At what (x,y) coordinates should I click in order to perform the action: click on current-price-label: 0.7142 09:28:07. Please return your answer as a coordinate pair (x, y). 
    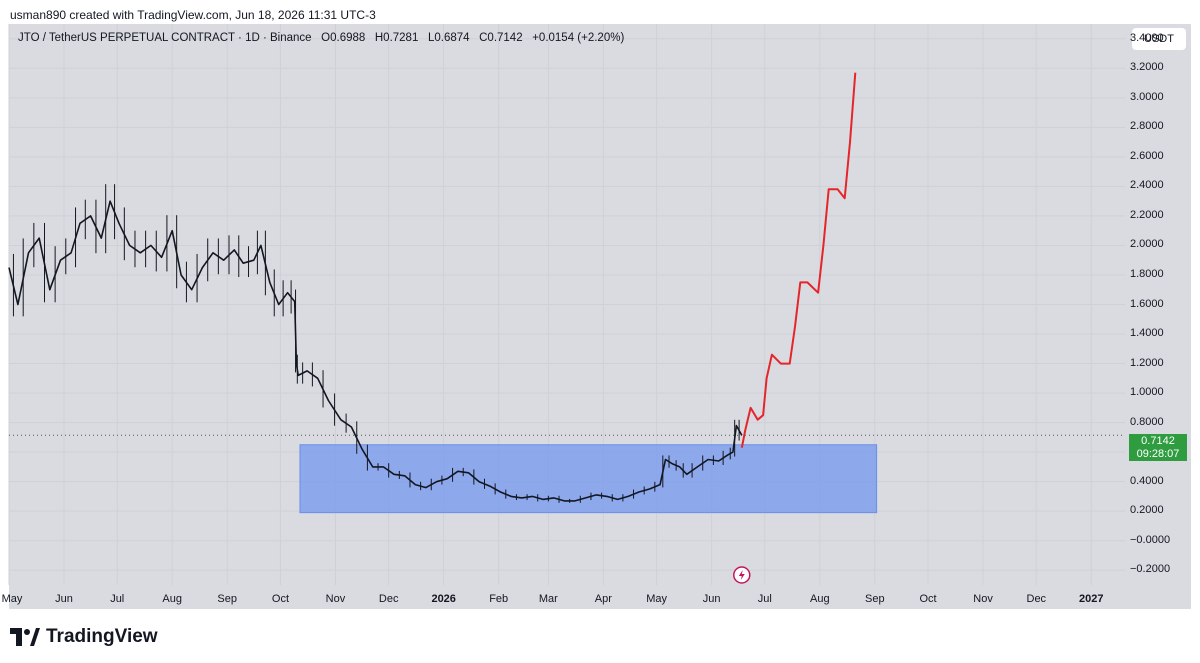
    Looking at the image, I should click on (1158, 447).